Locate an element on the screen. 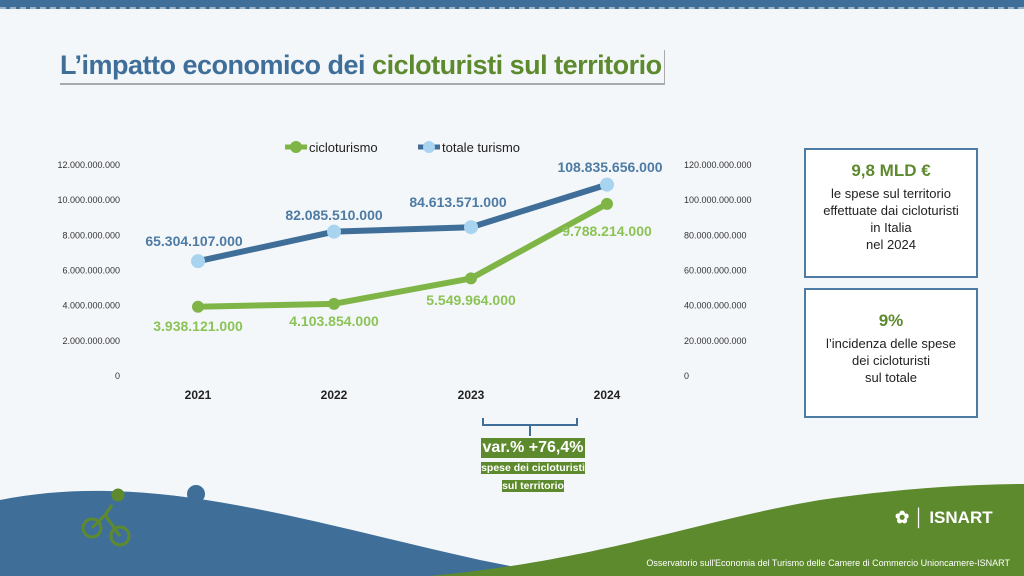 The image size is (1024, 576). right-tick-label: 40.000.000.000 is located at coordinates (715, 306).